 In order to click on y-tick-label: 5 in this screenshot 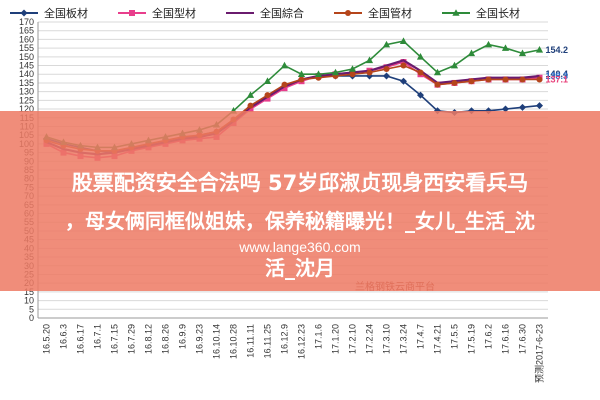, I will do `click(31, 309)`.